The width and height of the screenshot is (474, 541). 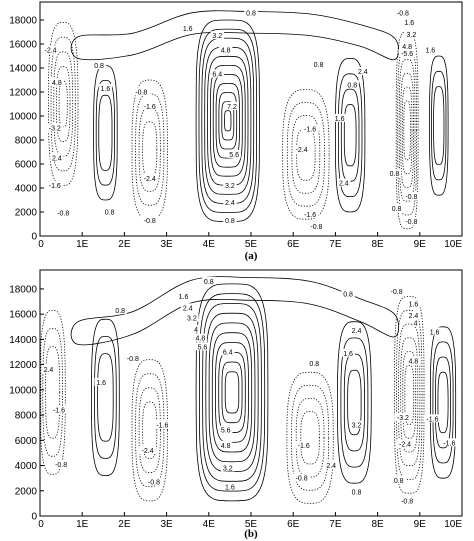 I want to click on contour-label-text: -1.6, so click(x=449, y=443).